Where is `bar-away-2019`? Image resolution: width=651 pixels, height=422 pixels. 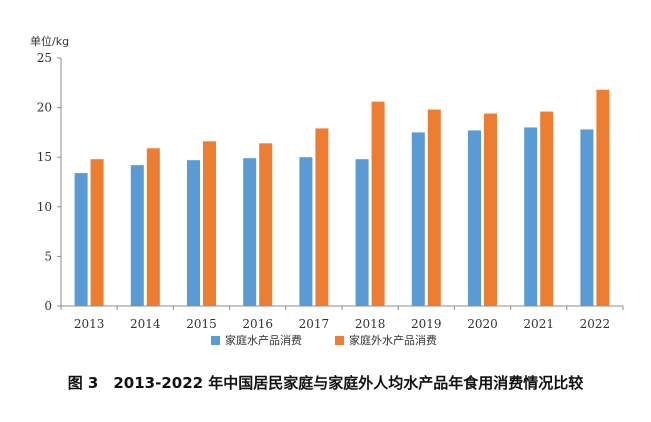 bar-away-2019 is located at coordinates (434, 207).